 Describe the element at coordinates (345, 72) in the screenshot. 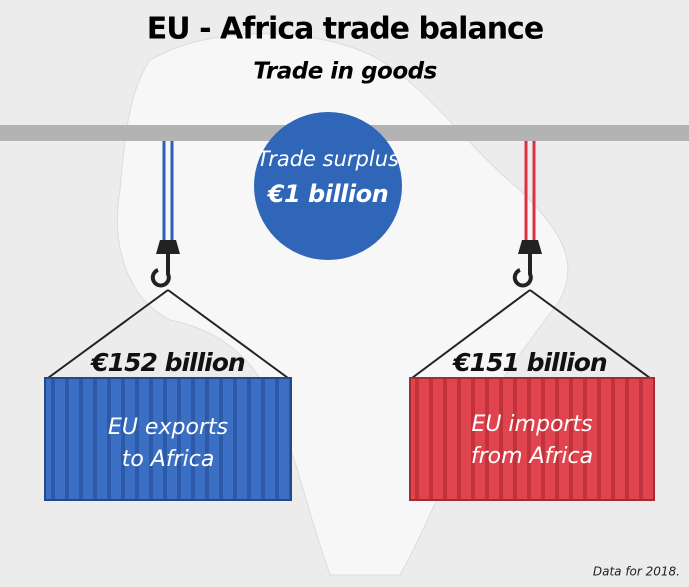

I see `subtitle: Trade in goods` at that location.